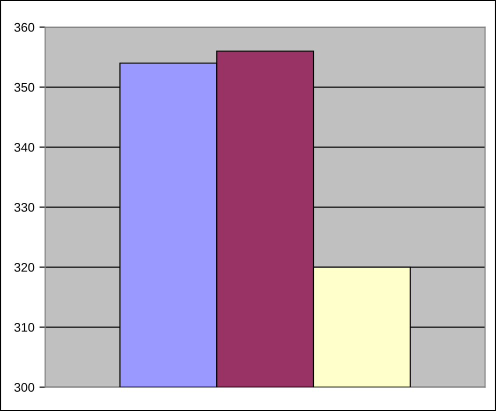 The width and height of the screenshot is (496, 411). Describe the element at coordinates (24, 207) in the screenshot. I see `y-tick-label: 330` at that location.